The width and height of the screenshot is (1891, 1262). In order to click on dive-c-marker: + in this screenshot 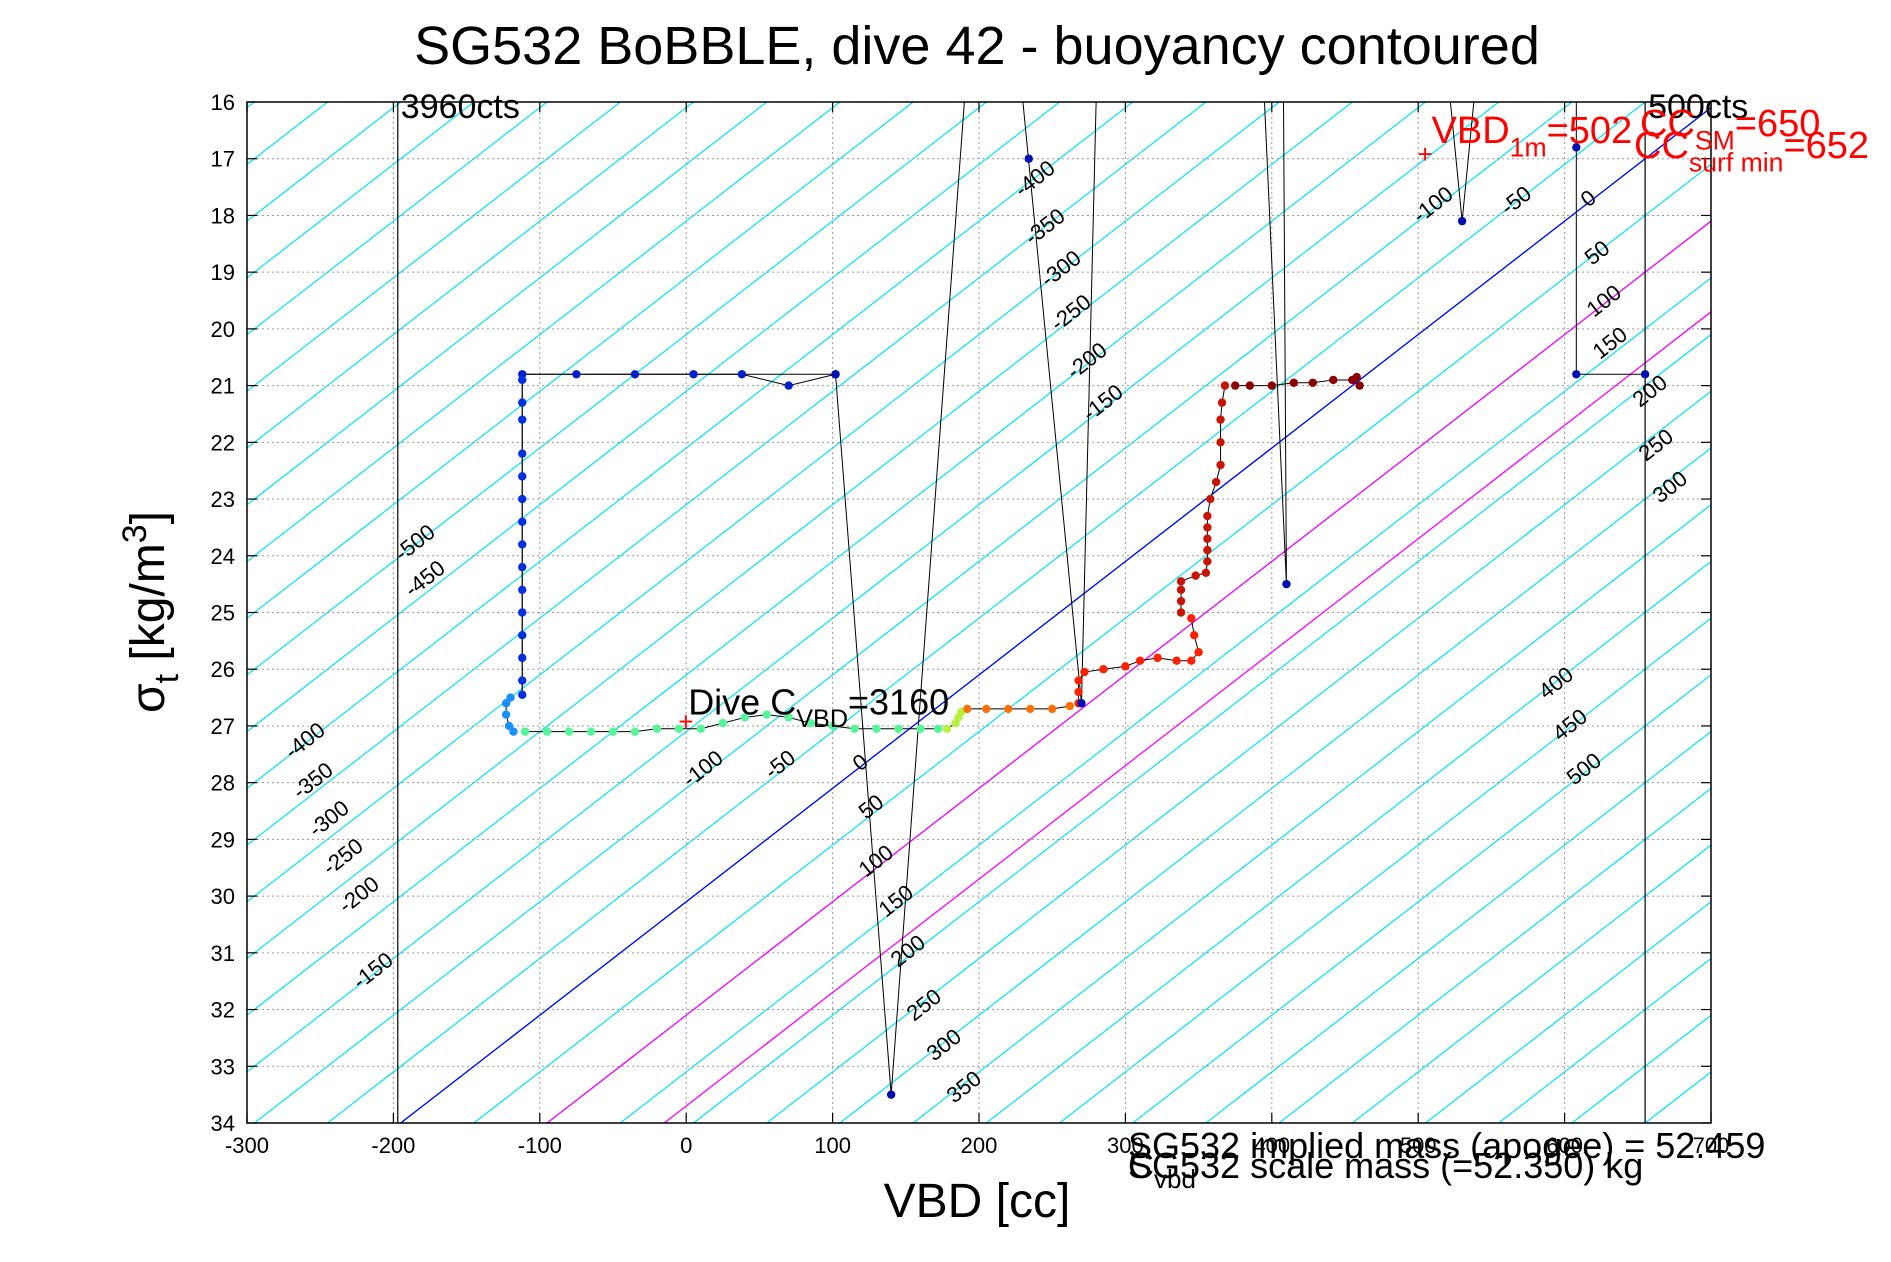, I will do `click(685, 721)`.